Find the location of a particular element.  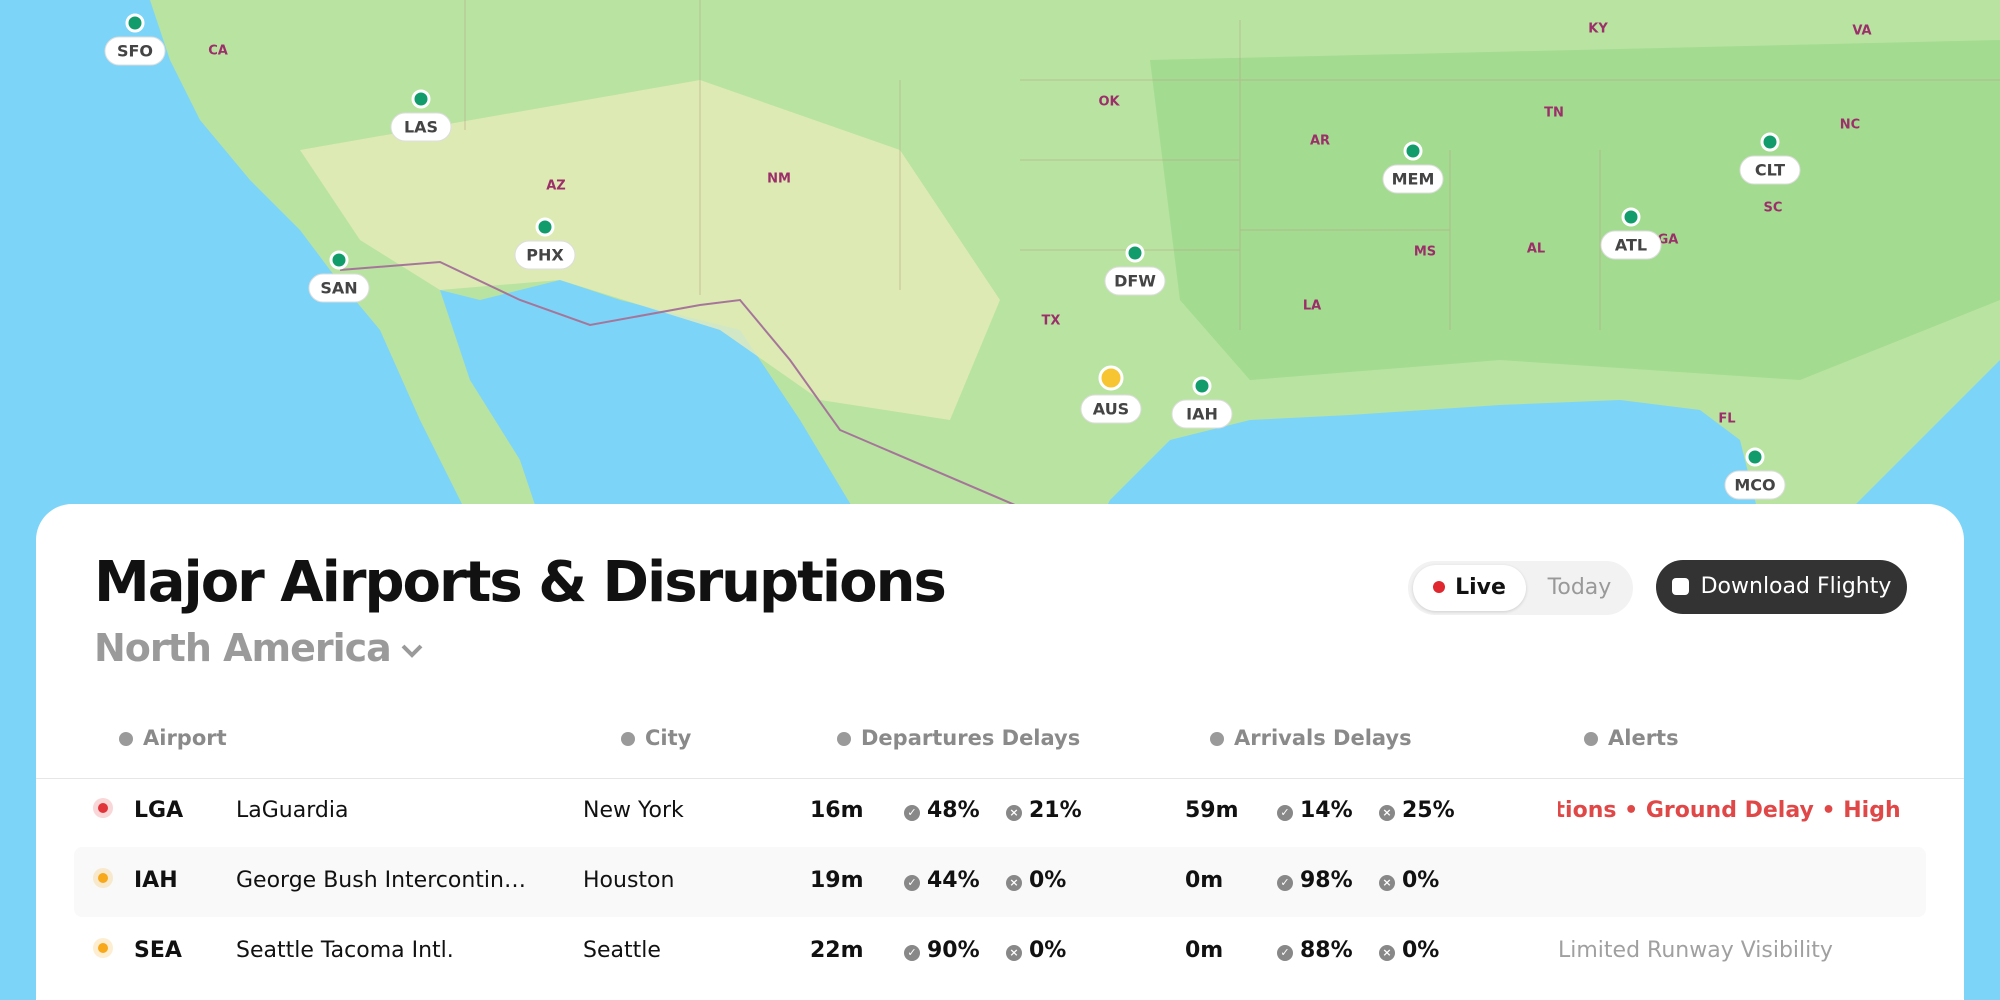

airport-label: SFO is located at coordinates (135, 51).